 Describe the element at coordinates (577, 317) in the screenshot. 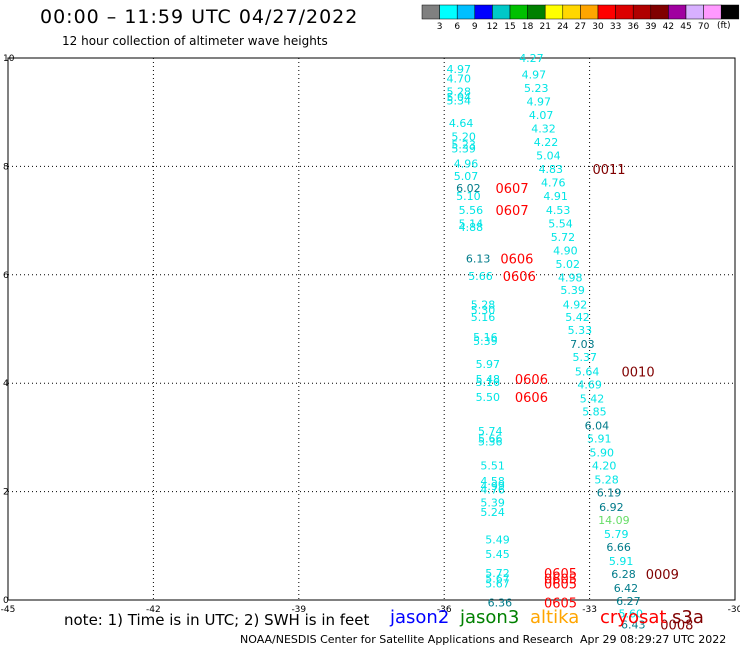

I see `wave-height-label: 5.42` at that location.